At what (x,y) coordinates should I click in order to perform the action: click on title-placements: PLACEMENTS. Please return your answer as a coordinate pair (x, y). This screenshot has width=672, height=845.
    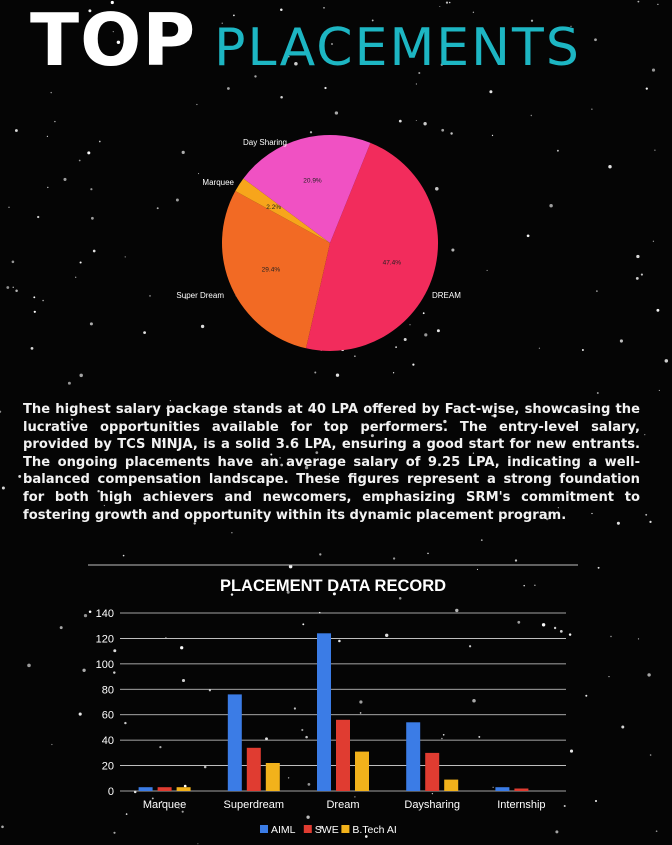
    Looking at the image, I should click on (397, 48).